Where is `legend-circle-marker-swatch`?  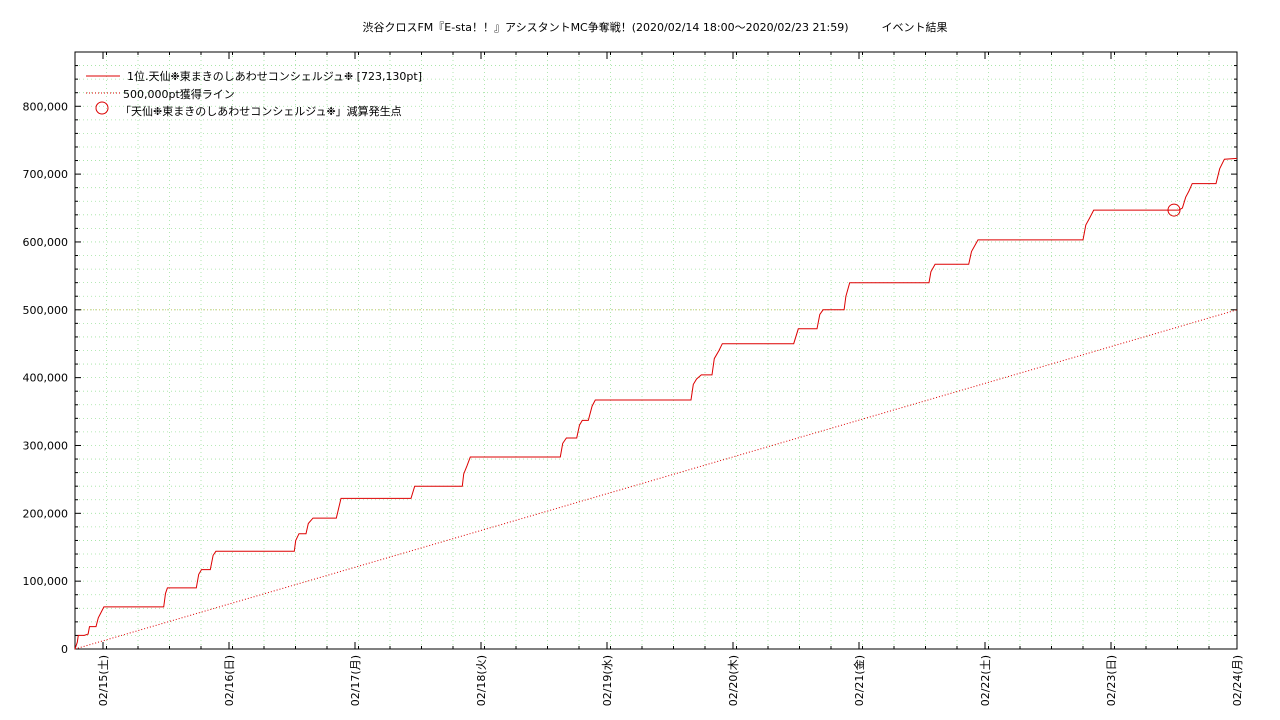
legend-circle-marker-swatch is located at coordinates (102, 108).